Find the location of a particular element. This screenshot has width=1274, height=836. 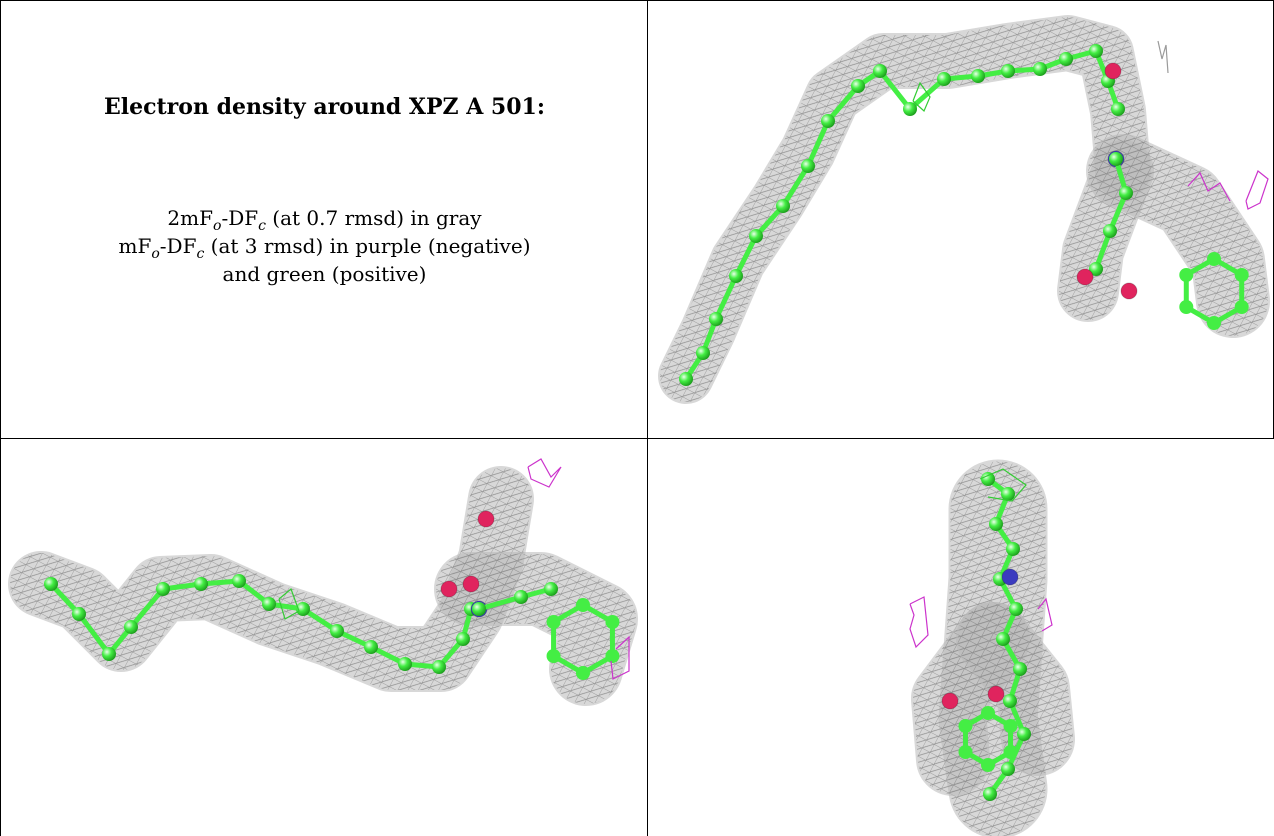

phenyl-ring-bl is located at coordinates (583, 639).